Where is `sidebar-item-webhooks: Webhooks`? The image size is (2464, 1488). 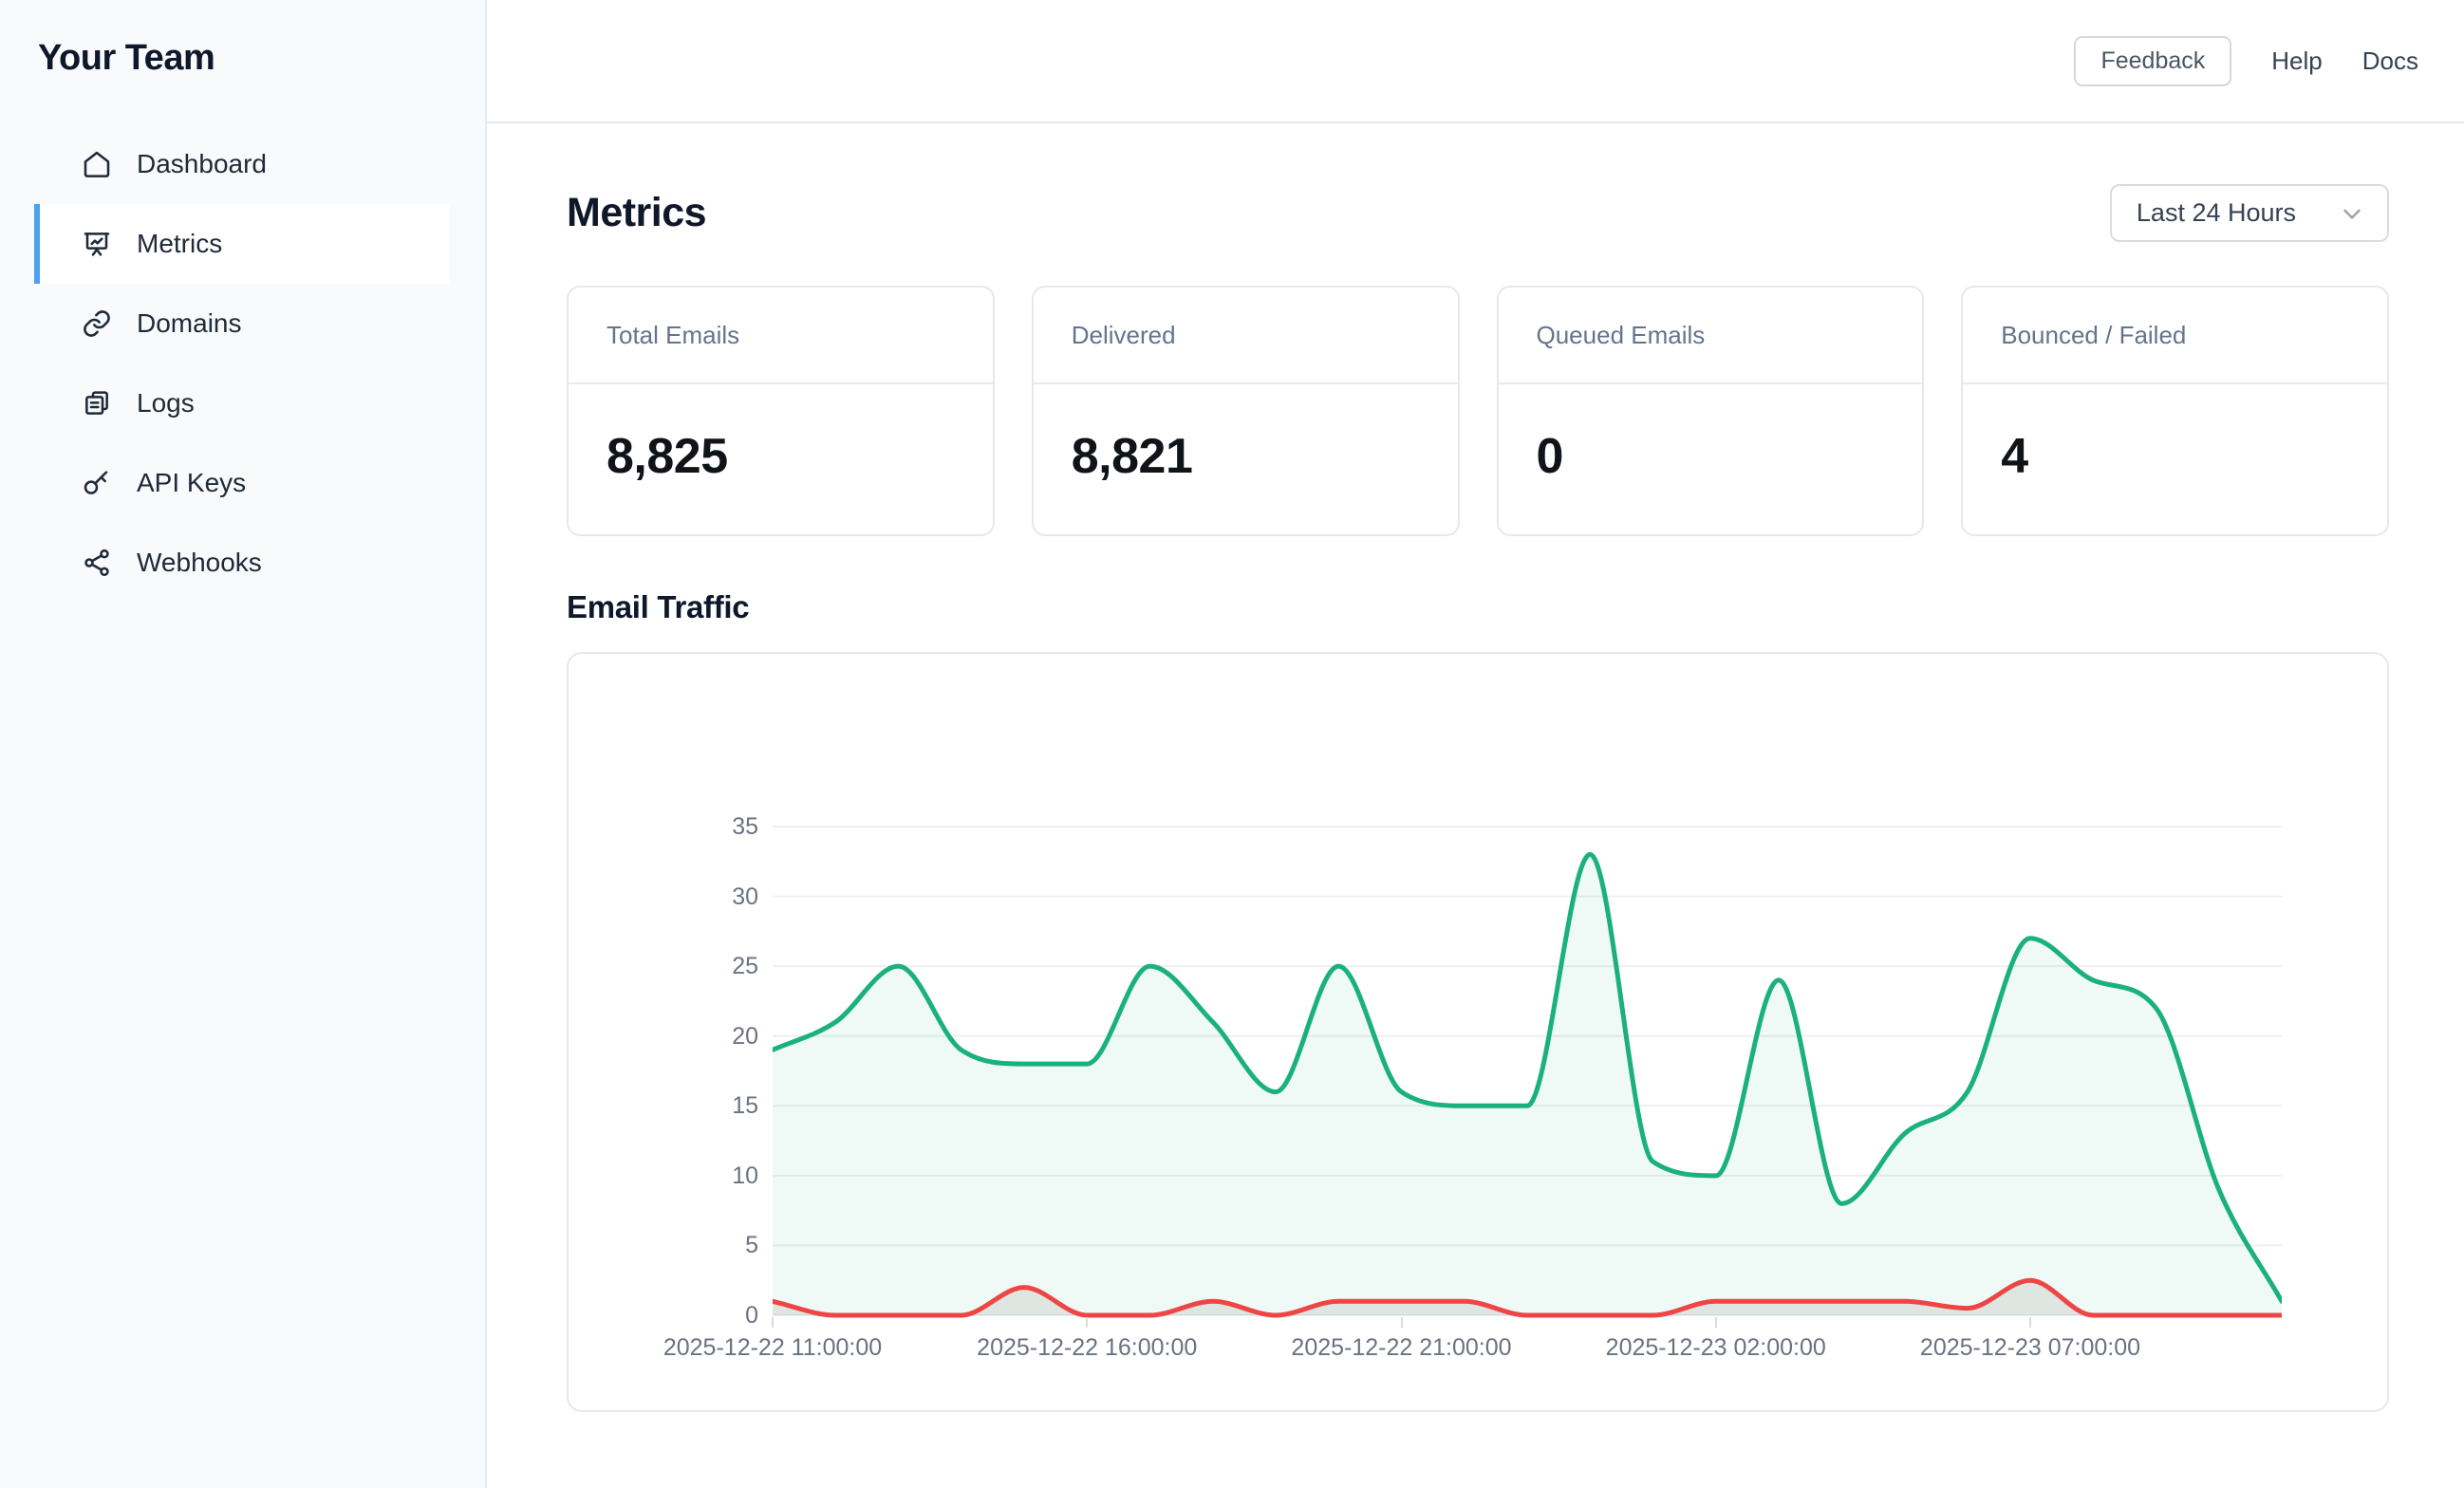 sidebar-item-webhooks: Webhooks is located at coordinates (241, 563).